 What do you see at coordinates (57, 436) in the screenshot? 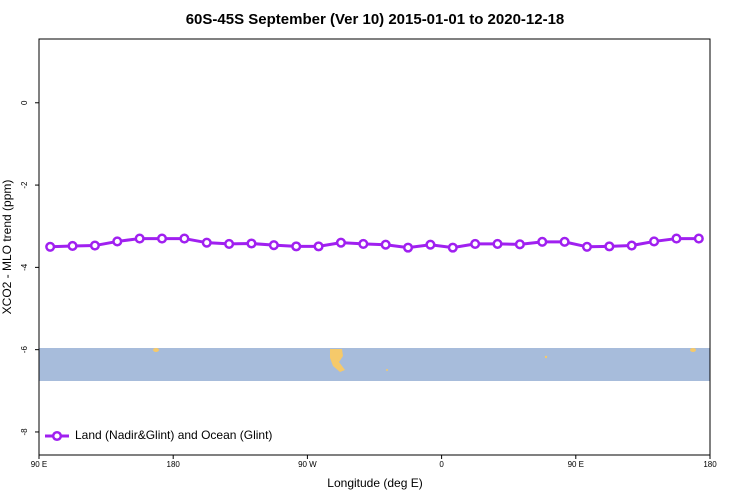
I see `legend-marker` at bounding box center [57, 436].